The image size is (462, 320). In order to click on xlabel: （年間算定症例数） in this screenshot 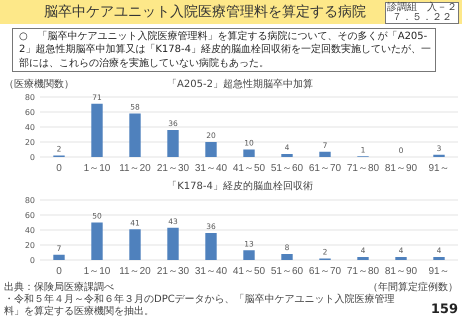, I will do `click(413, 288)`.